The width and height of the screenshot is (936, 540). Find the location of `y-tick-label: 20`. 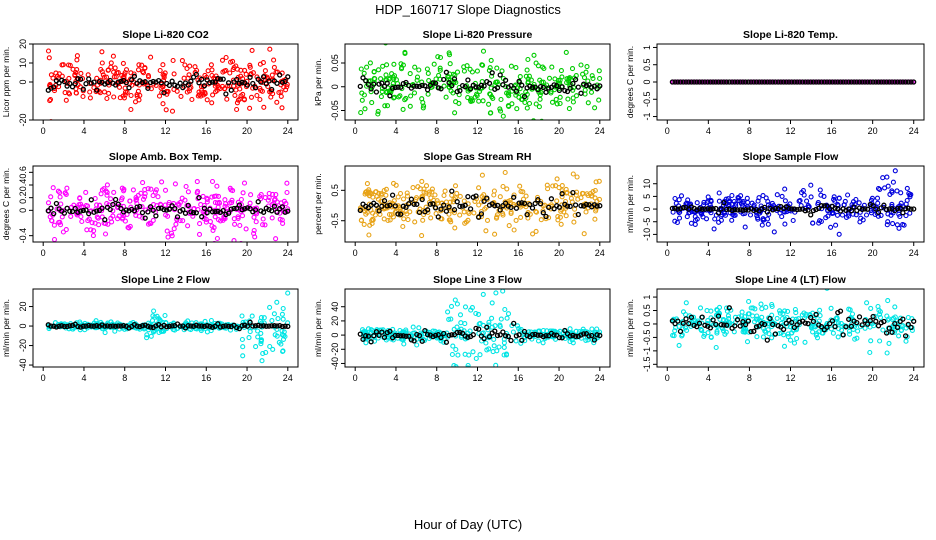

y-tick-label: 20 is located at coordinates (335, 321).